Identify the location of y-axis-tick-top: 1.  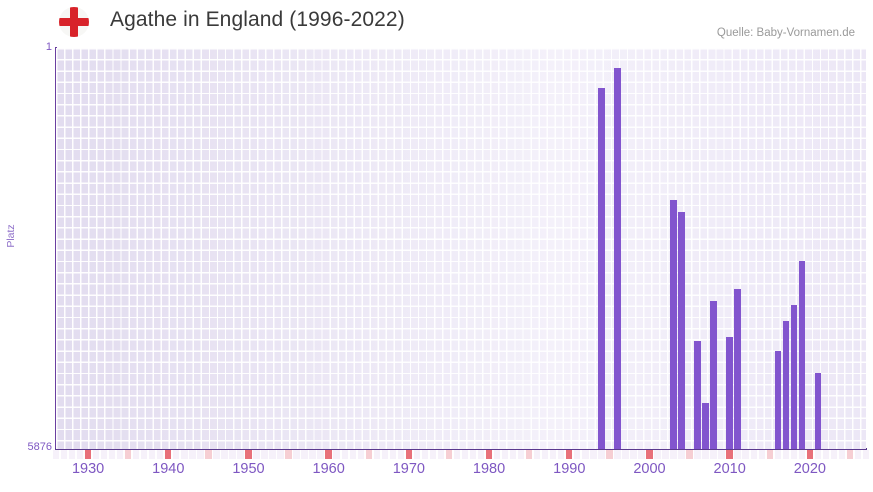
(48, 47).